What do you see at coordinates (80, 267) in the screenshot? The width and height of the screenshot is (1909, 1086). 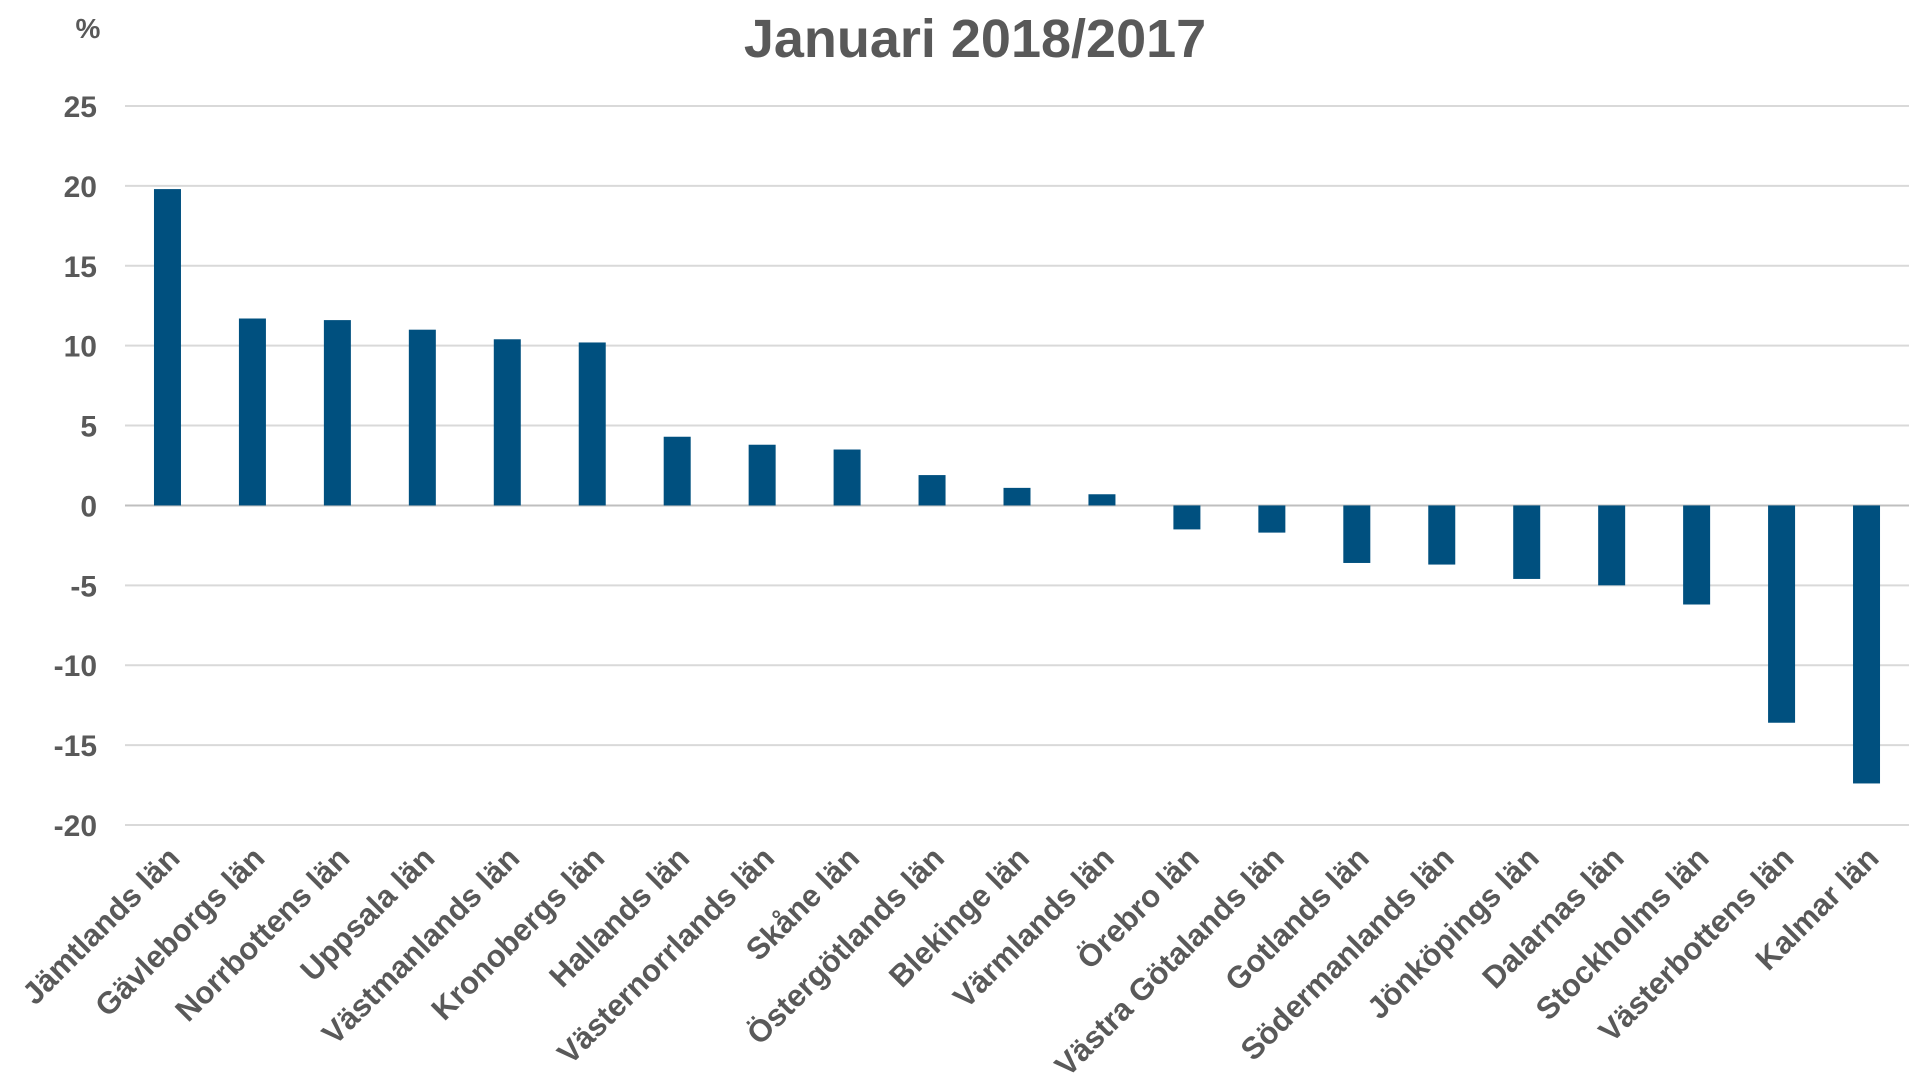 I see `y-tick-label: 15` at bounding box center [80, 267].